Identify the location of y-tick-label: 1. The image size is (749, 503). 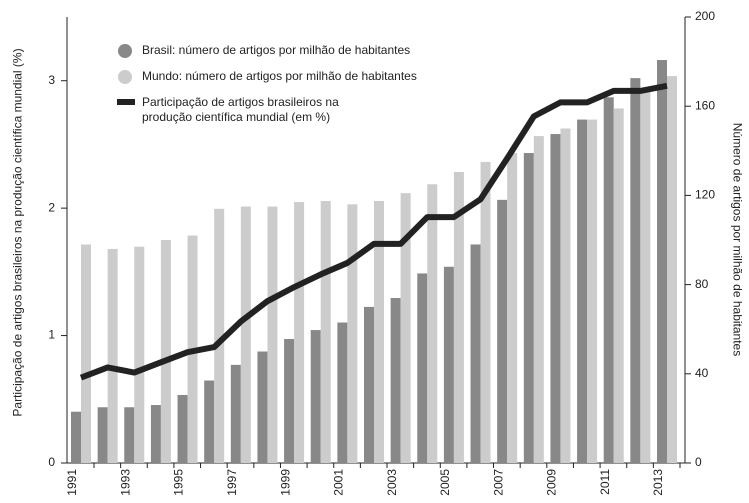
(51, 335).